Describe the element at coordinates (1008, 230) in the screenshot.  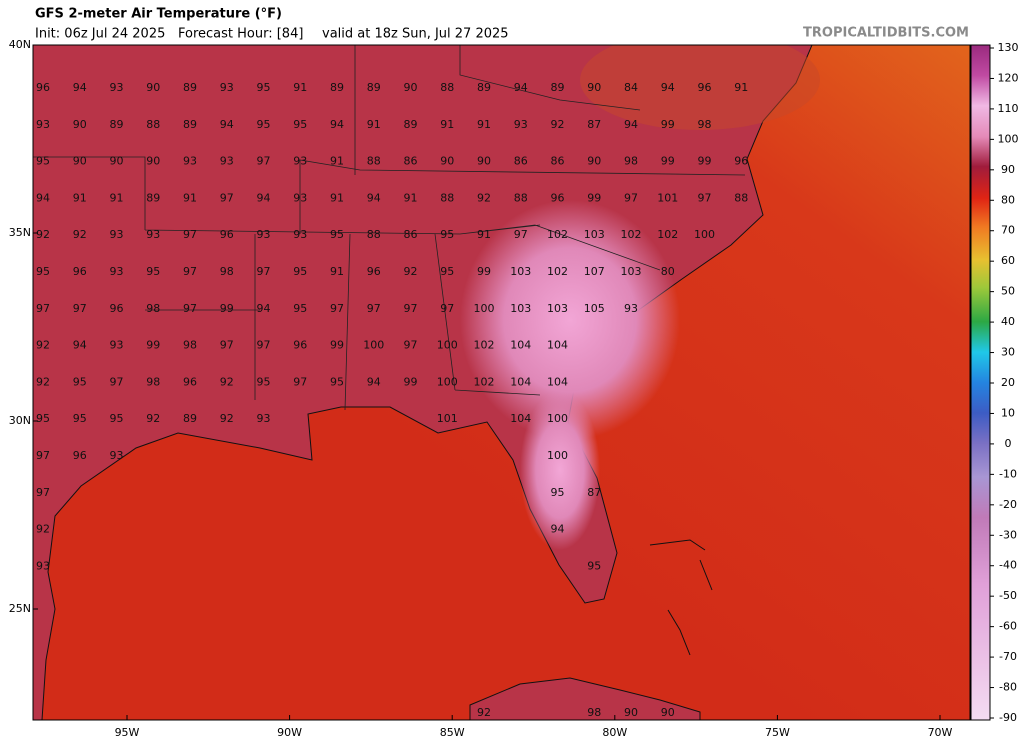
I see `colorbar-label: 70` at that location.